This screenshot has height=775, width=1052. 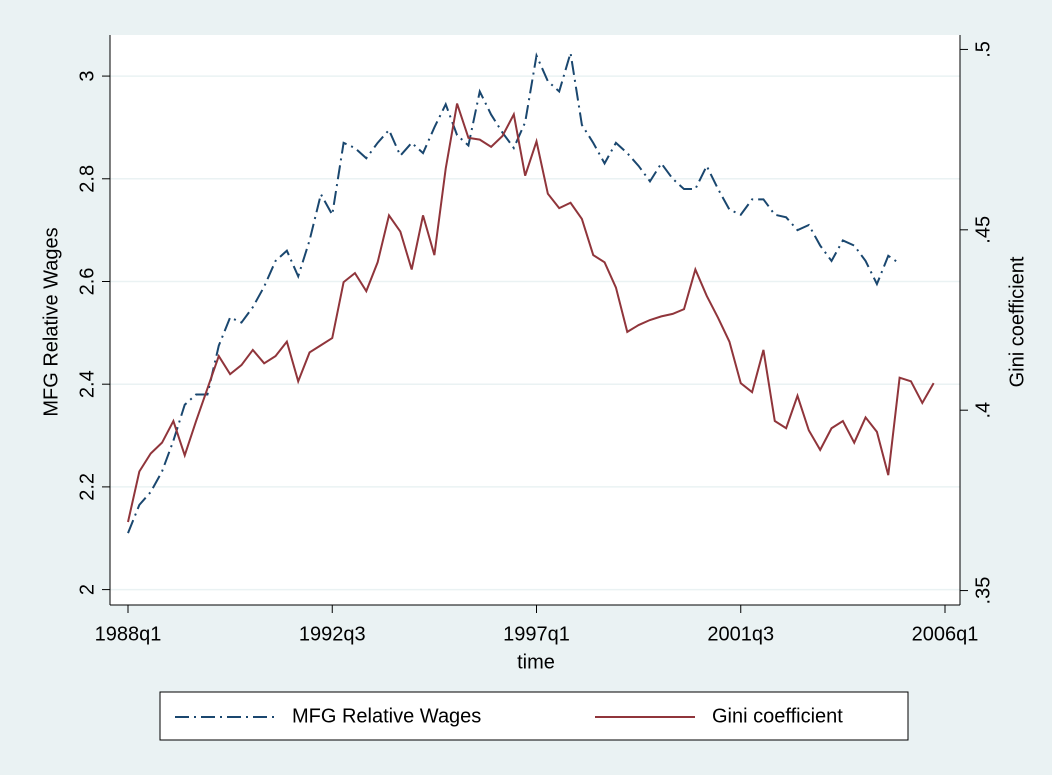 What do you see at coordinates (983, 230) in the screenshot?
I see `y2-tick-label: .45` at bounding box center [983, 230].